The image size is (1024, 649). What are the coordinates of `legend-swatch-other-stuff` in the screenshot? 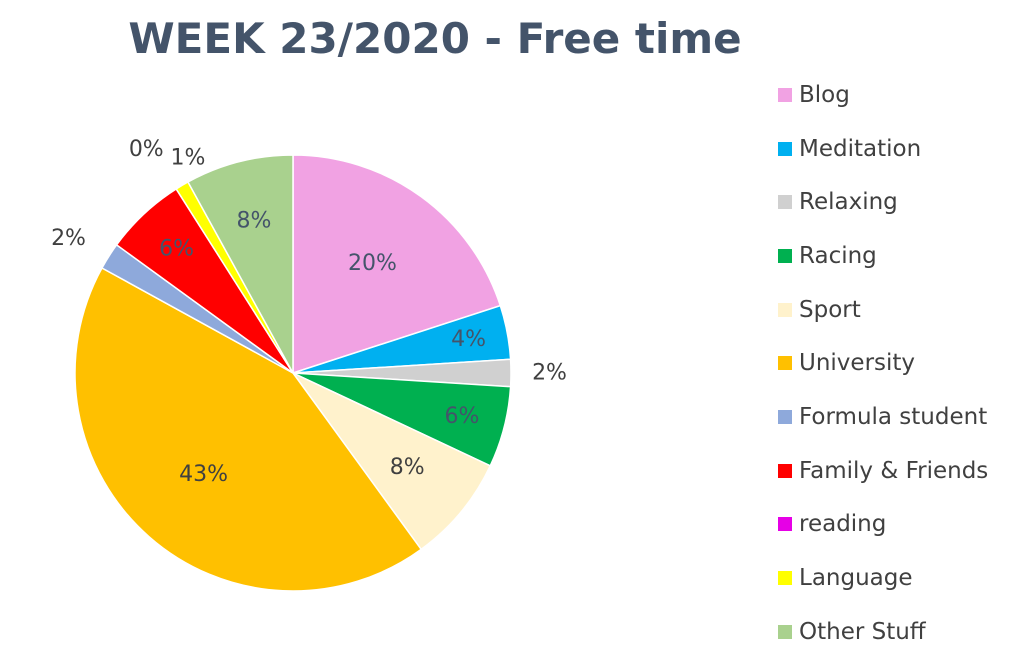 It's located at (785, 631).